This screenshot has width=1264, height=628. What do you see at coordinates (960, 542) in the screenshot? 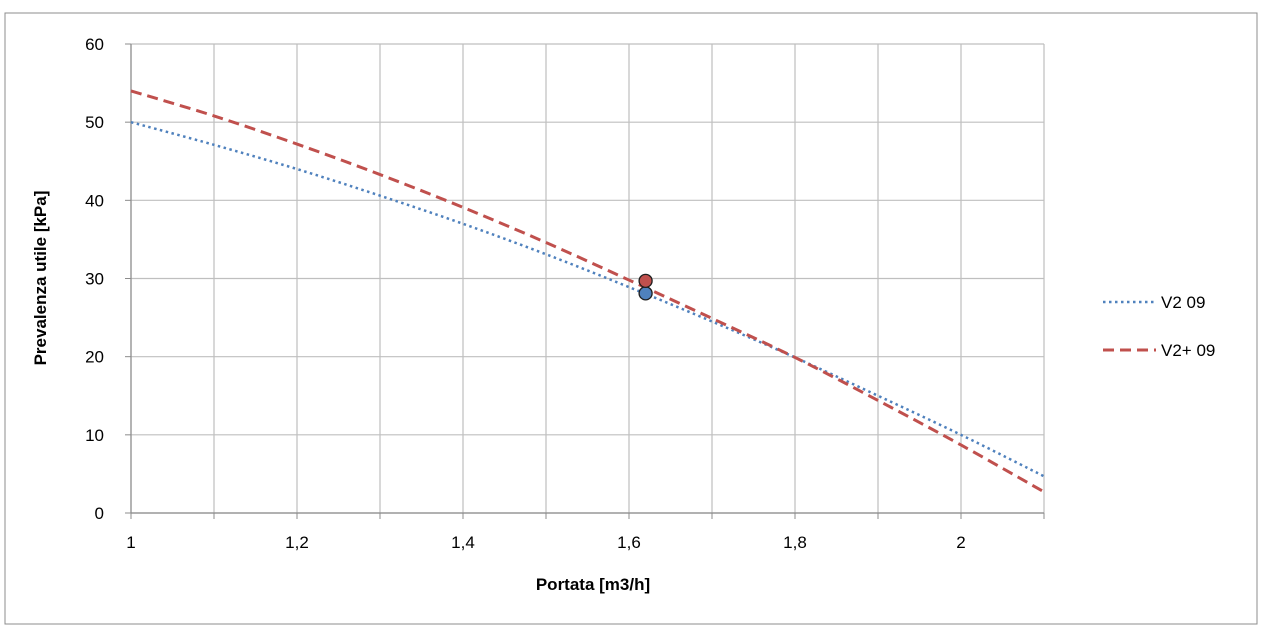
I see `x-tick-label: 2` at bounding box center [960, 542].